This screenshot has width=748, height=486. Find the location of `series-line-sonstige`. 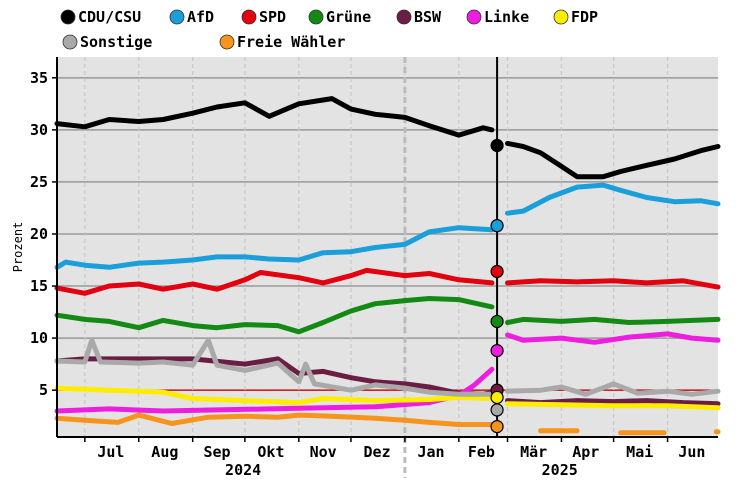

series-line-sonstige is located at coordinates (387, 367).